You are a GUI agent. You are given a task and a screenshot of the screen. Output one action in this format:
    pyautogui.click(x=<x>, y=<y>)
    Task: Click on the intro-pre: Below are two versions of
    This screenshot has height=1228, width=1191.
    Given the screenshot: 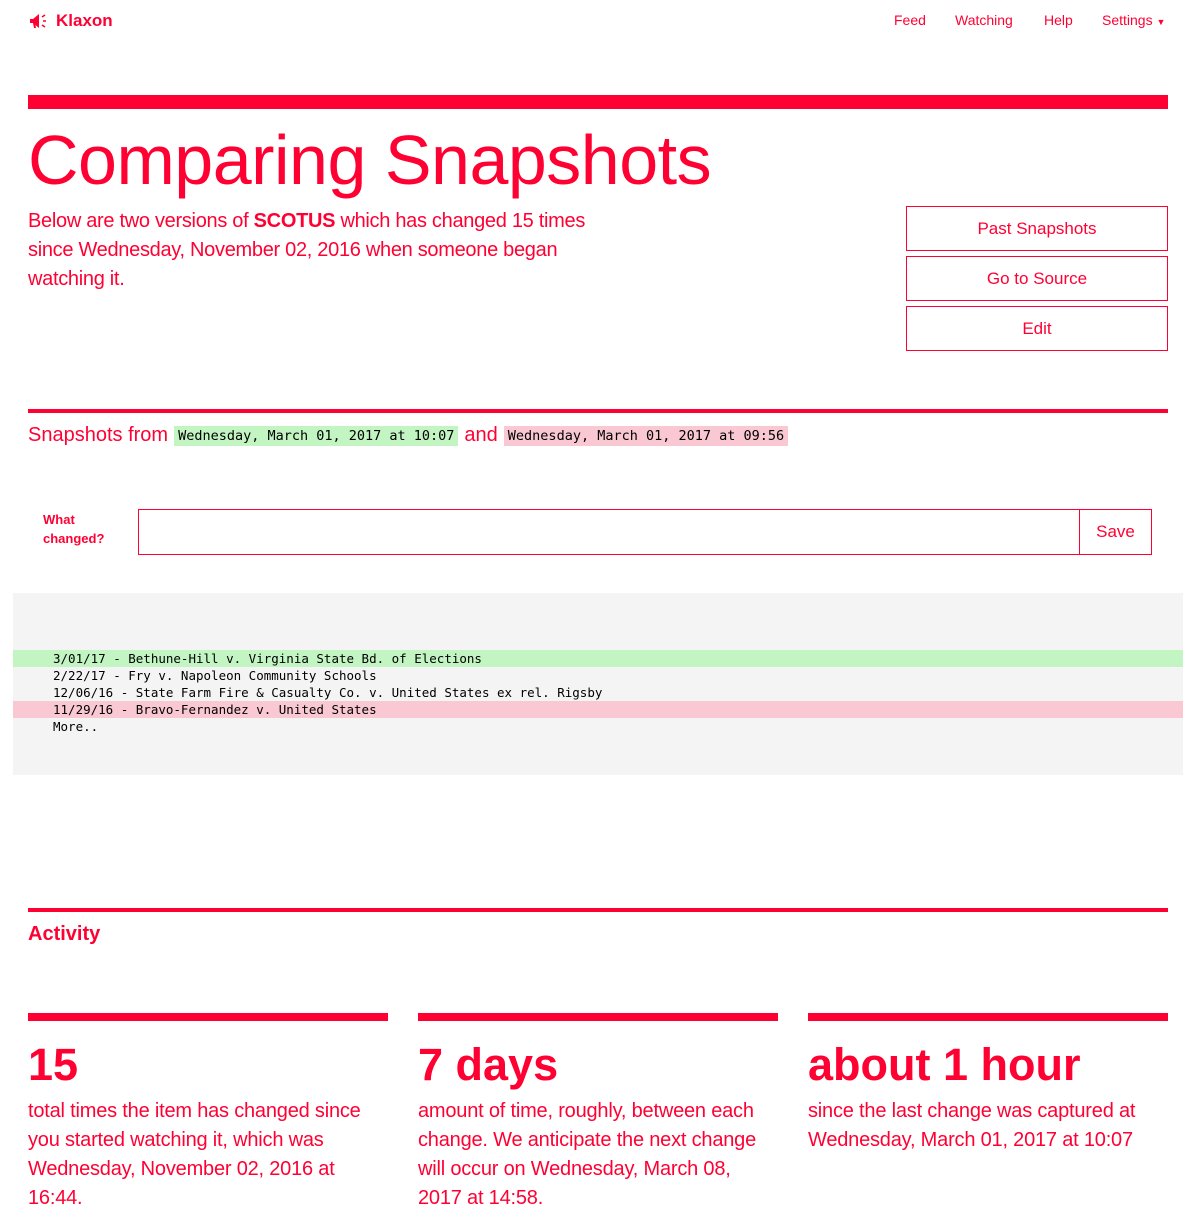 What is the action you would take?
    pyautogui.click(x=141, y=221)
    